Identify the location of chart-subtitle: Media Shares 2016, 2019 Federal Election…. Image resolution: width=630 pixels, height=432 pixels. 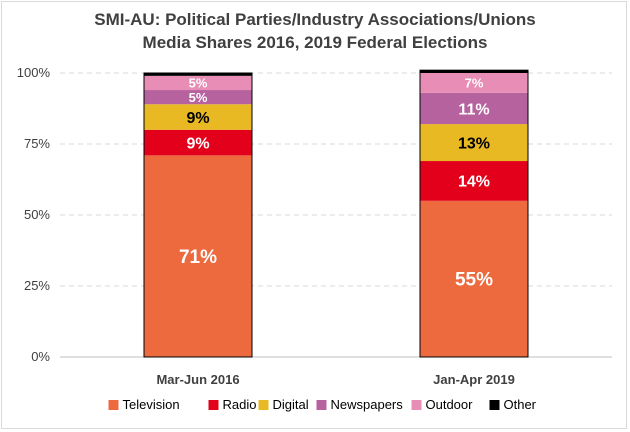
(315, 42).